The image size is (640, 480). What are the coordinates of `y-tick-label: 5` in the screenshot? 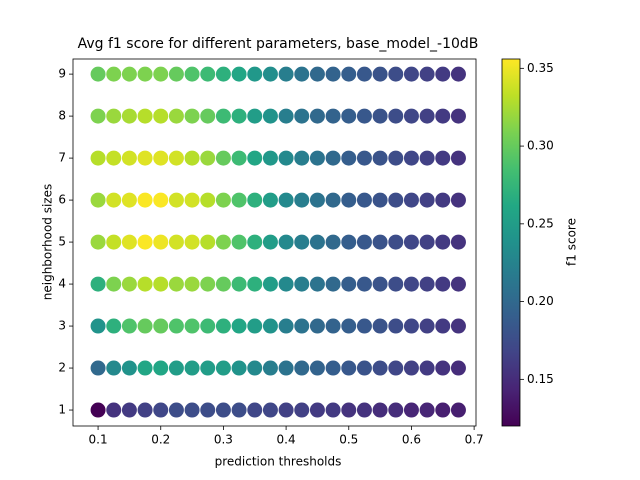 It's located at (62, 242).